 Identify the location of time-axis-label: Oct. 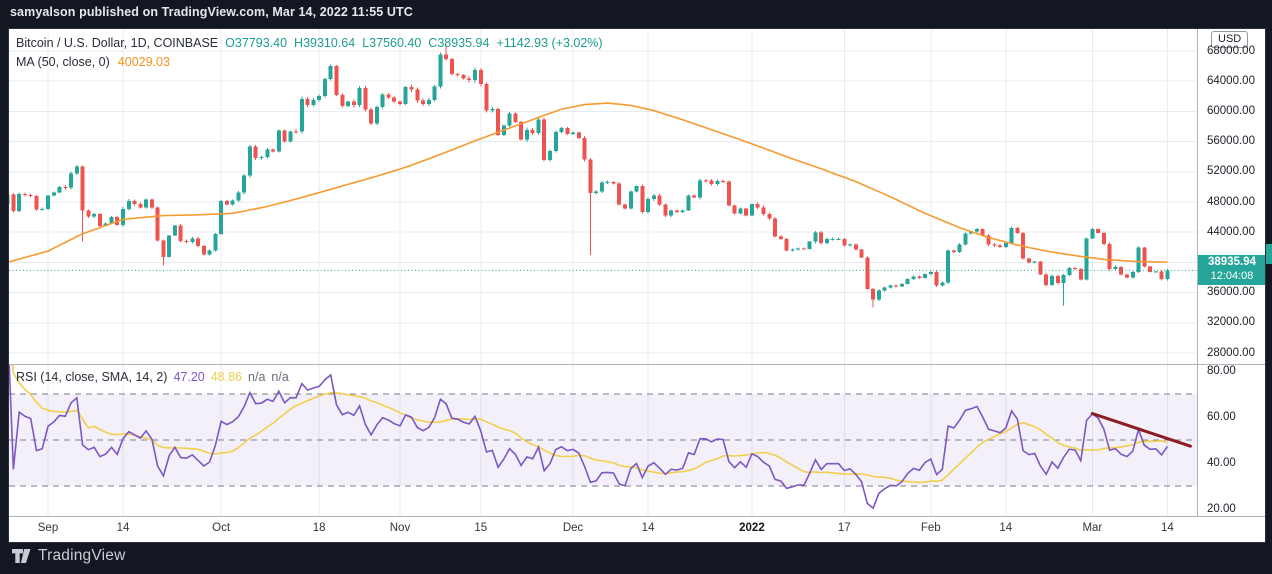
(221, 528).